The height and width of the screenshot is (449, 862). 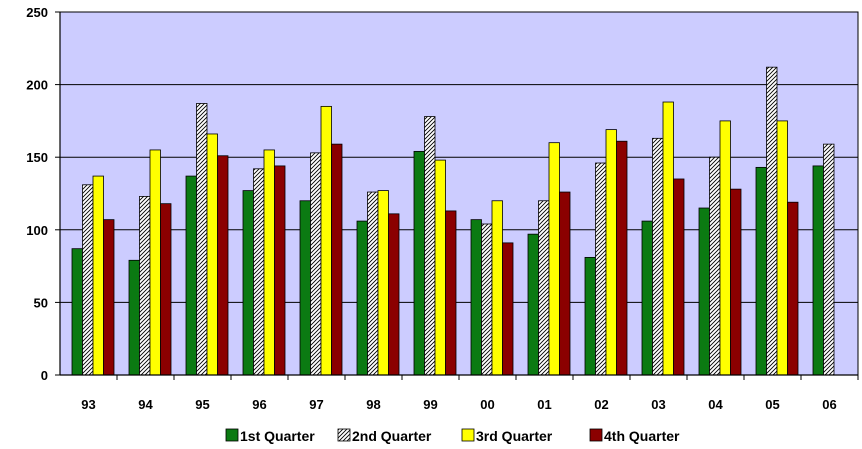 I want to click on x-tick-label: 98, so click(x=373, y=404).